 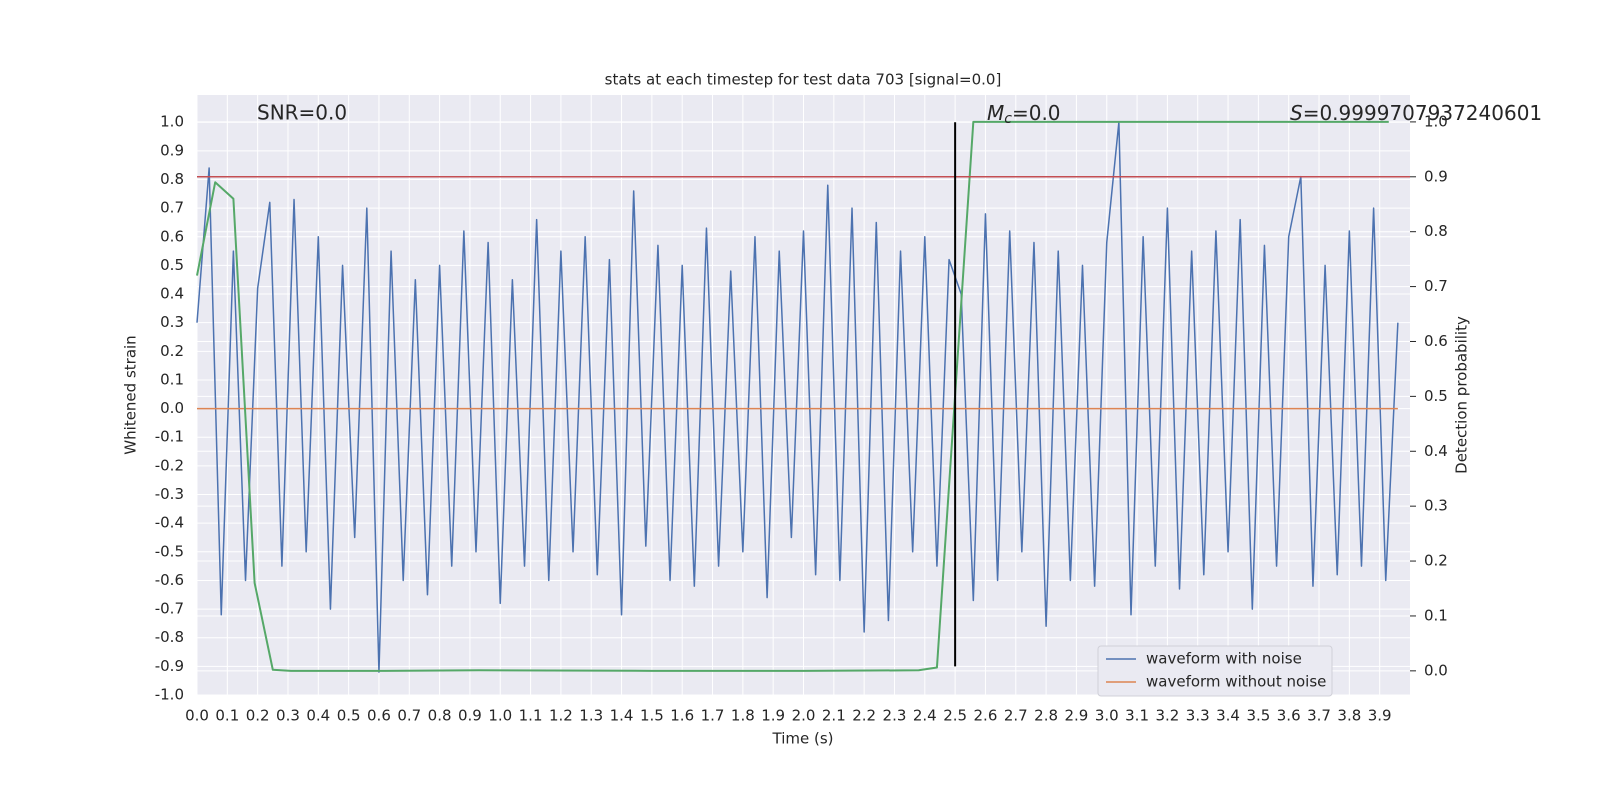 What do you see at coordinates (172, 379) in the screenshot?
I see `y-tick-label: 0.1` at bounding box center [172, 379].